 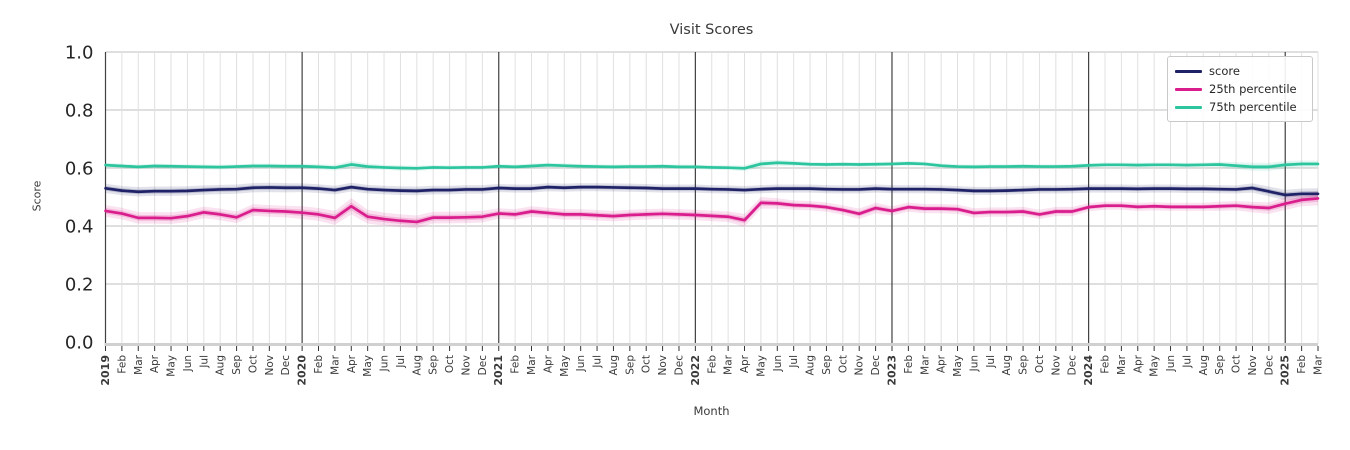 I want to click on line-score, so click(x=712, y=191).